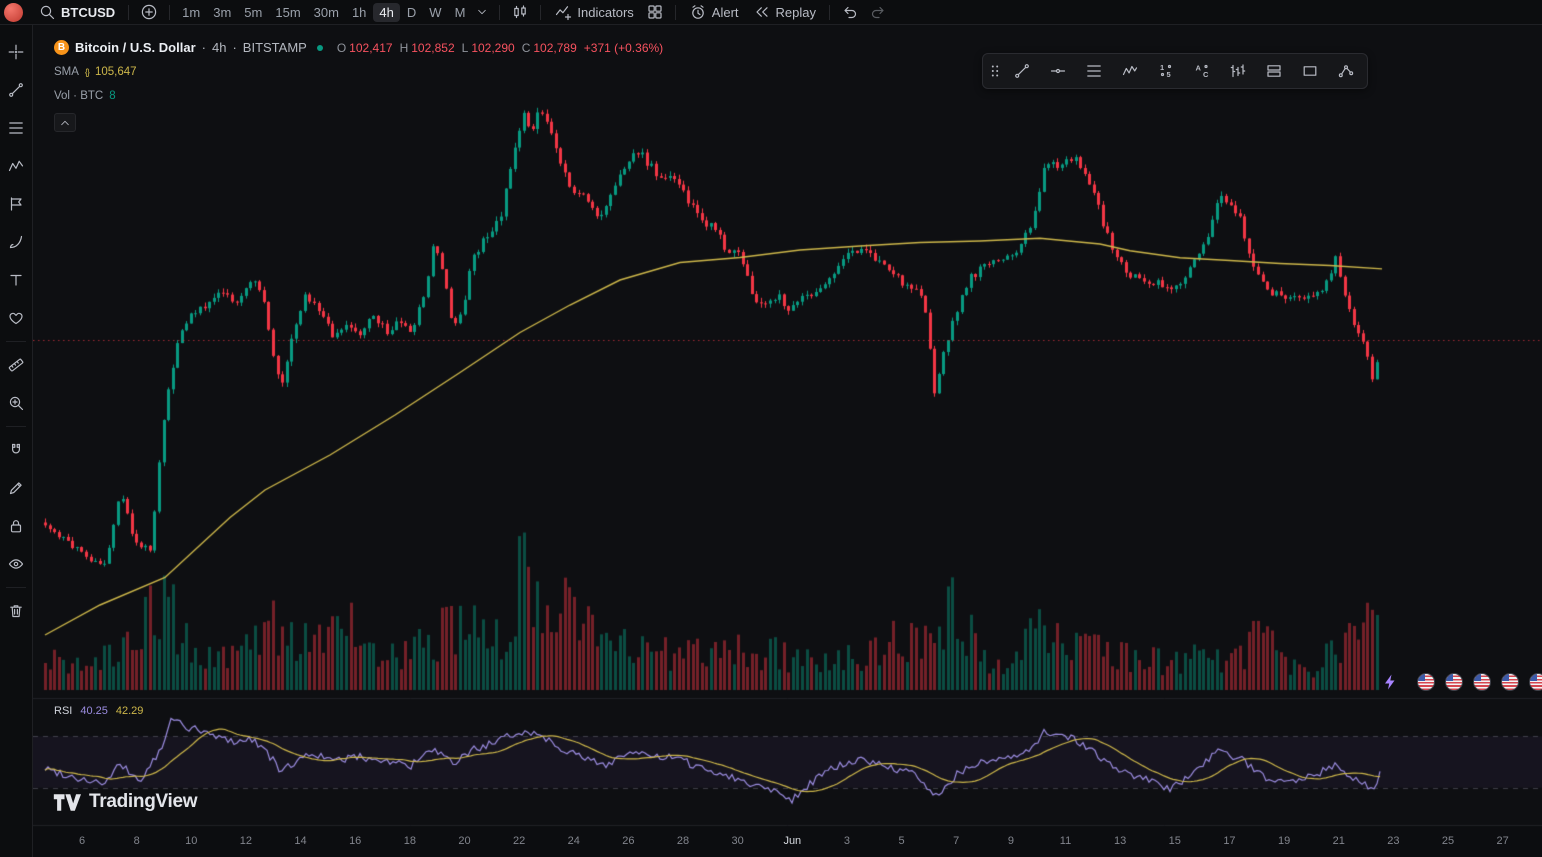 This screenshot has width=1542, height=857. Describe the element at coordinates (288, 12) in the screenshot. I see `timeframe-15m: 15m` at that location.